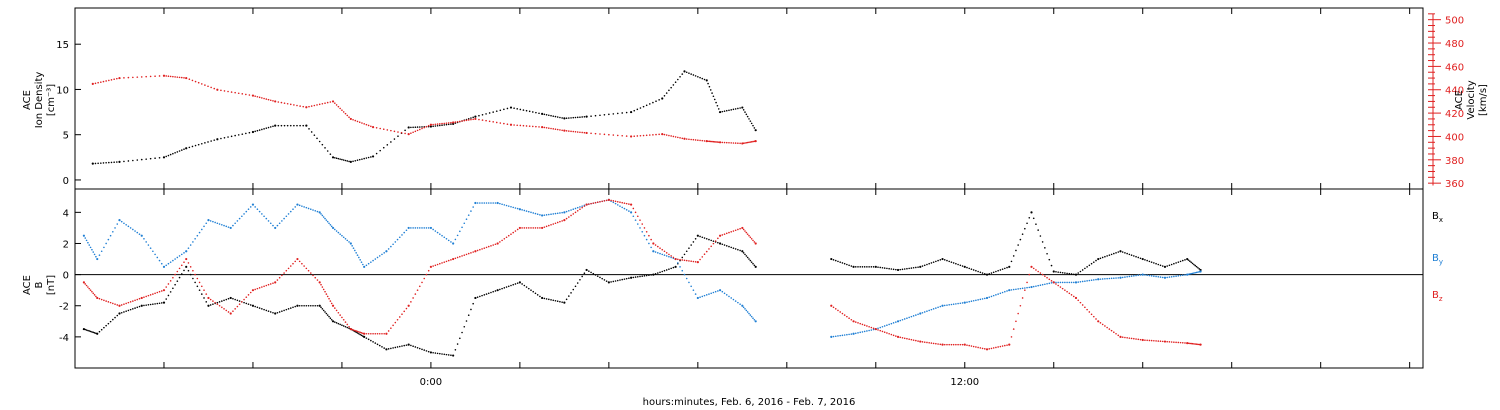  I want to click on bottom-ylabel-line2: B, so click(39, 284).